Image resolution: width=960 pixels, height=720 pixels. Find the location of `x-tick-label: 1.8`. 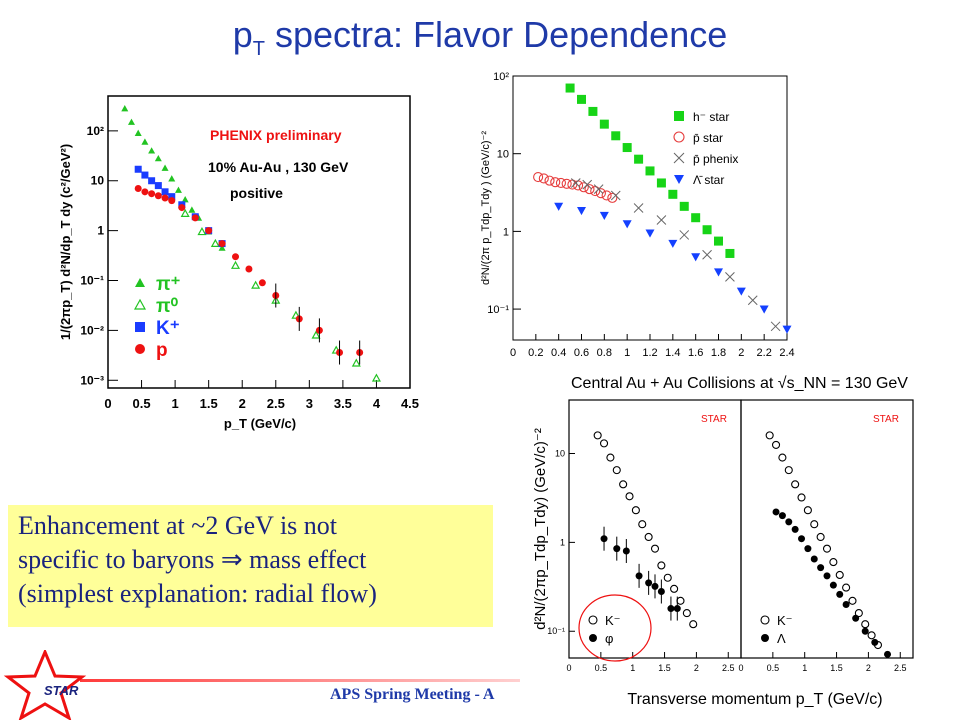

x-tick-label: 1.8 is located at coordinates (718, 353).